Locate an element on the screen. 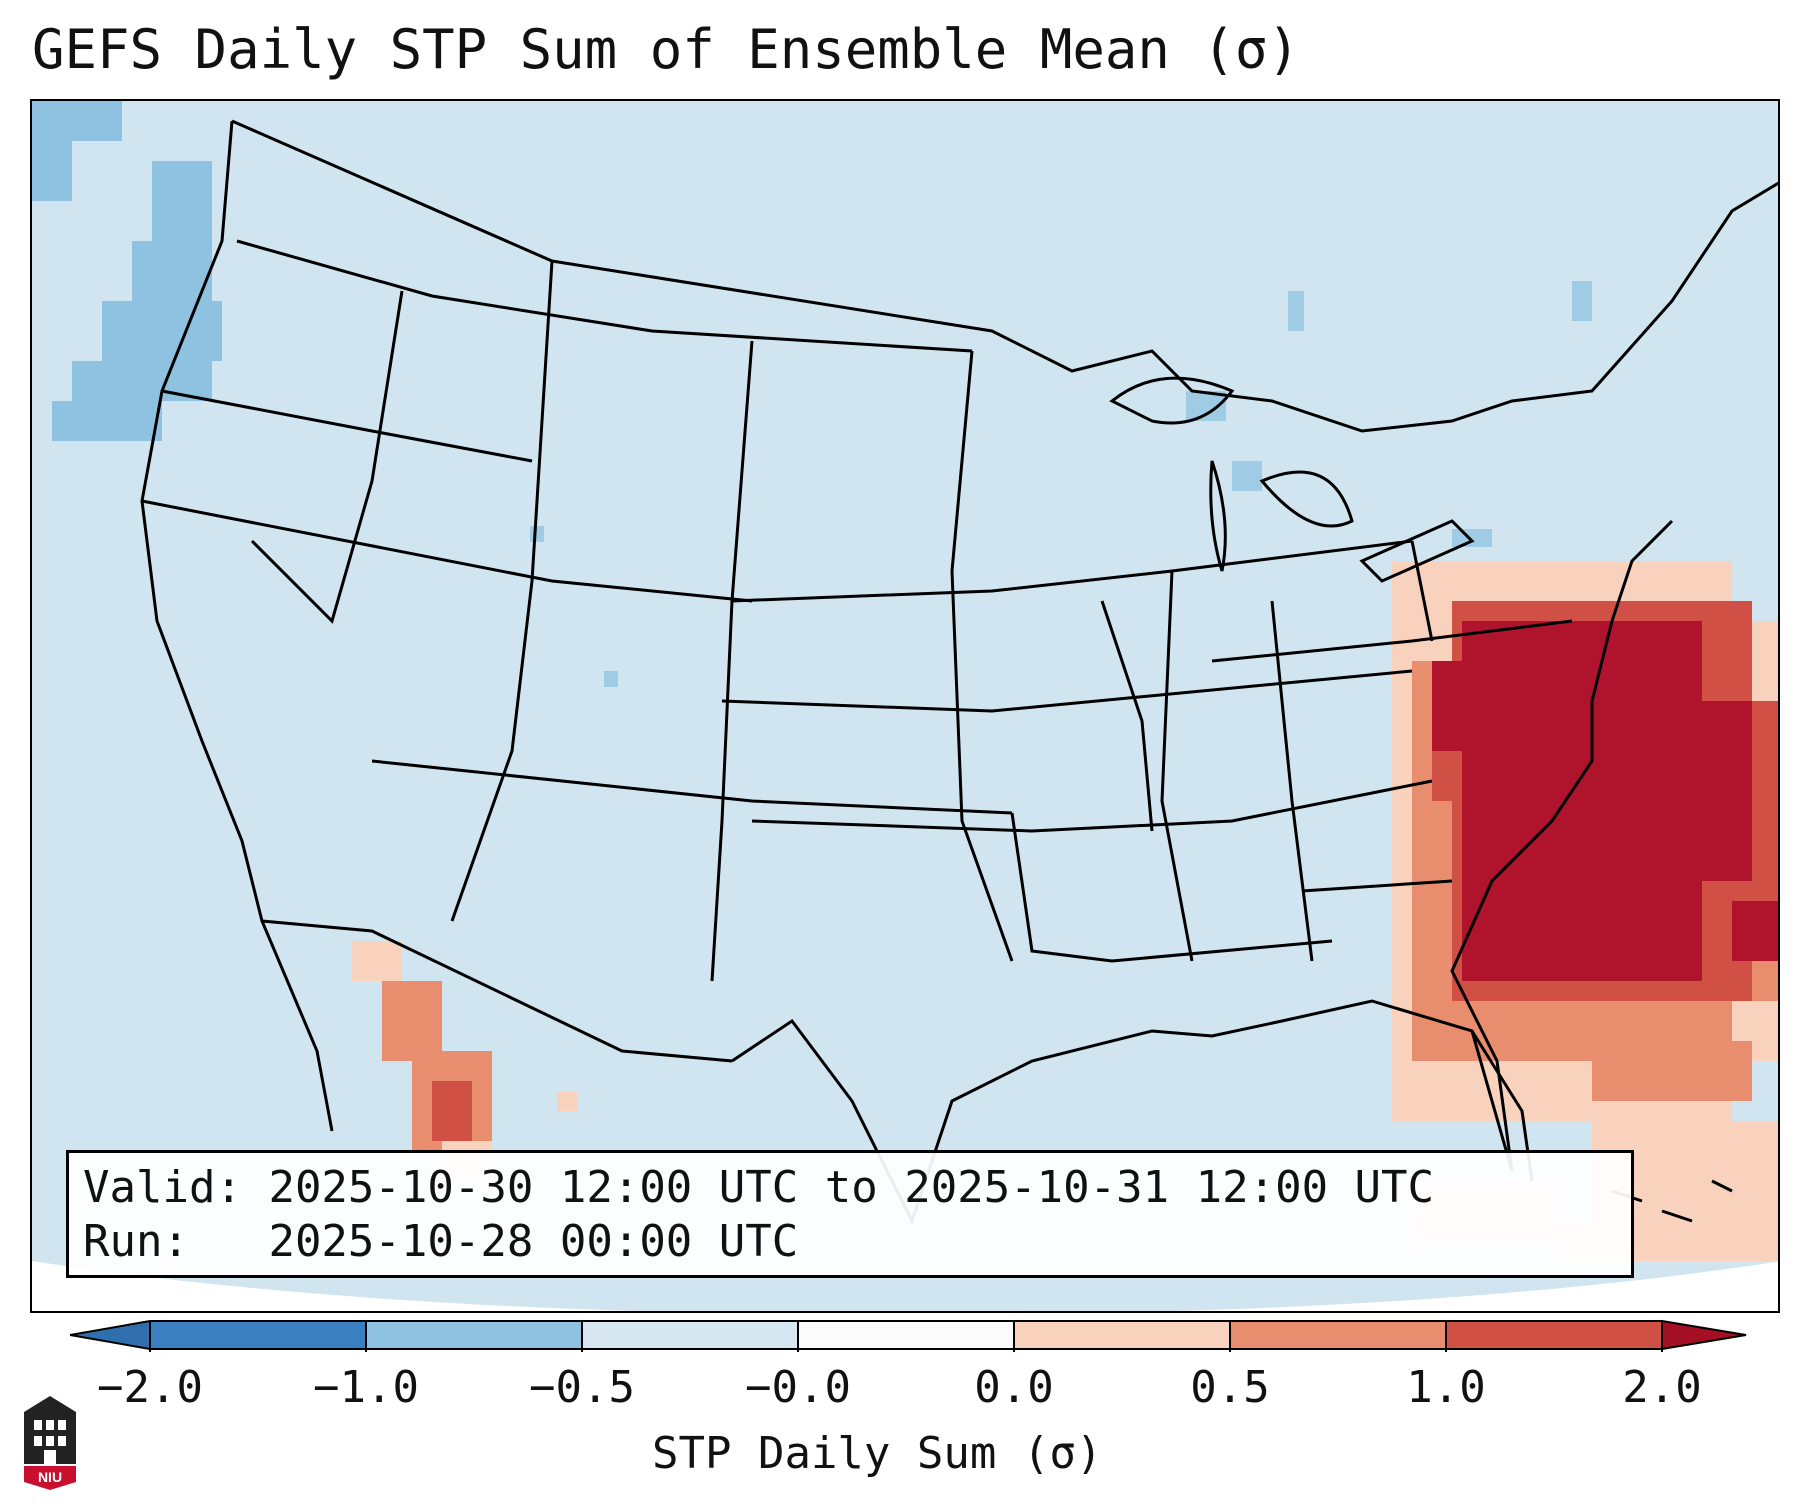 This screenshot has height=1506, width=1803. colorbar-tick-label: 0.0 is located at coordinates (1014, 1387).